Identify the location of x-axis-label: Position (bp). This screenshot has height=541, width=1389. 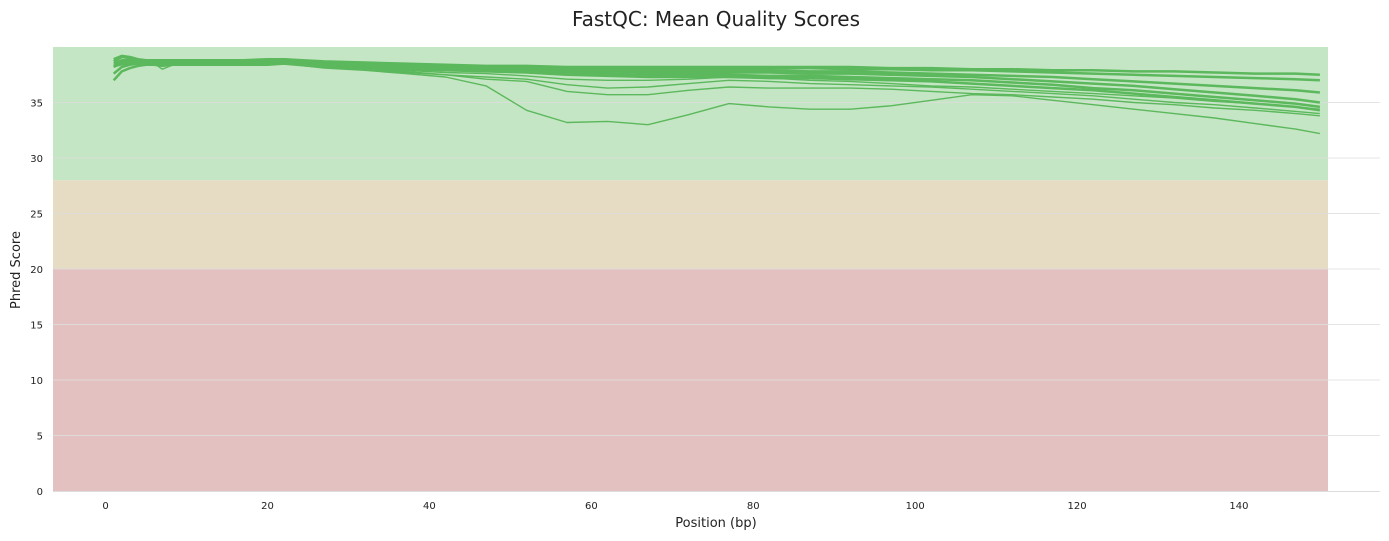
(715, 523).